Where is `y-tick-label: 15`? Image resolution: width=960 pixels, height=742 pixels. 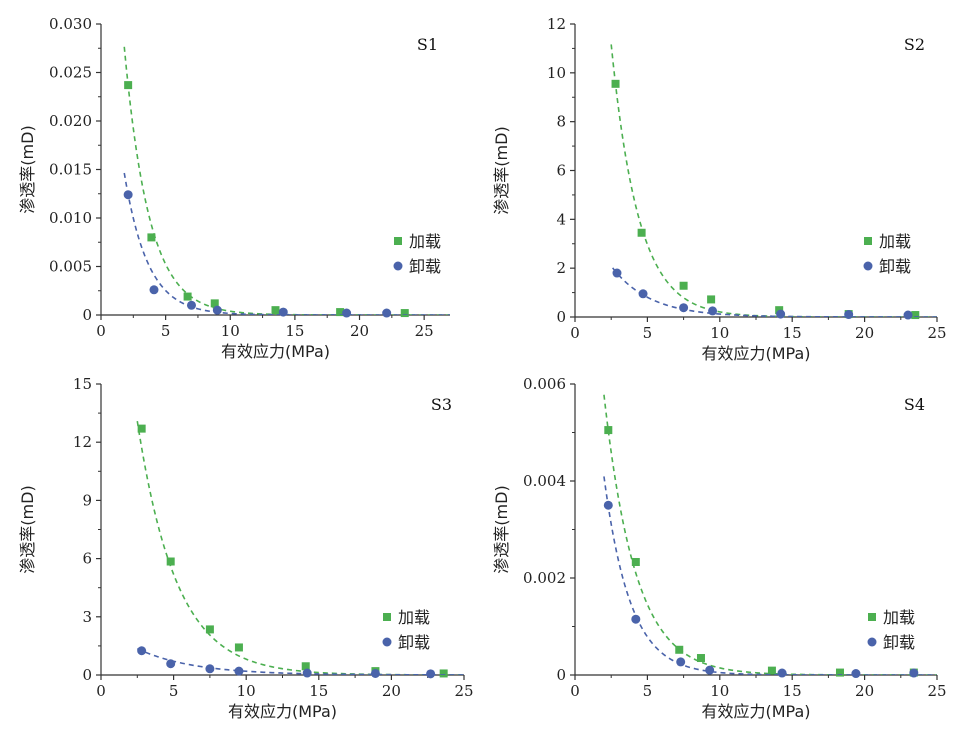 y-tick-label: 15 is located at coordinates (82, 384).